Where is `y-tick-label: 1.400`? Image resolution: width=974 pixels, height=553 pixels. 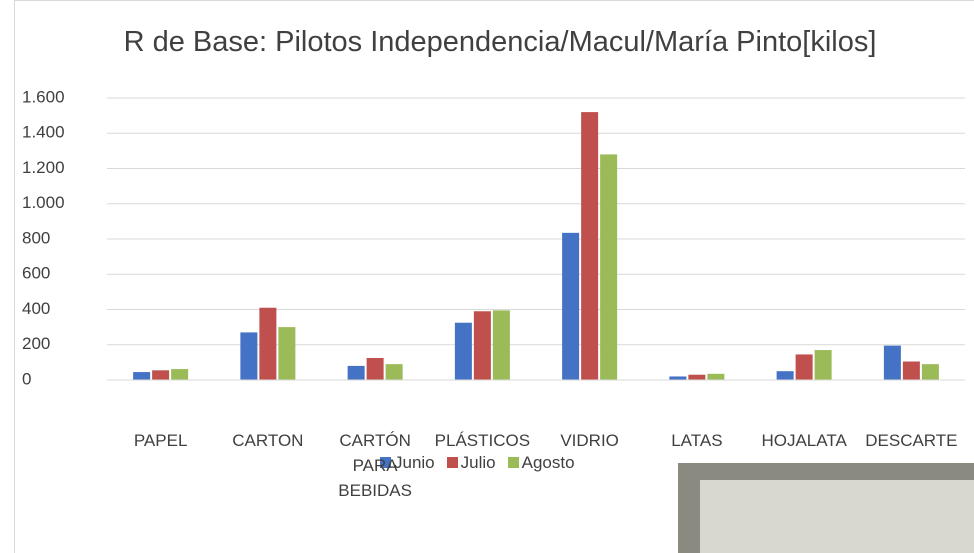
y-tick-label: 1.400 is located at coordinates (43, 132).